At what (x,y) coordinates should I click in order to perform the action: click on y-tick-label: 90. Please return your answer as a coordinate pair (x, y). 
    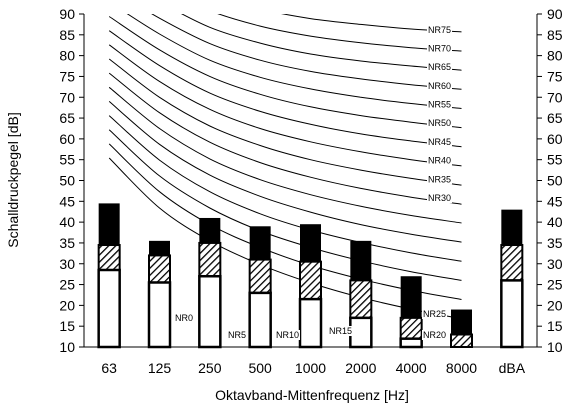
    Looking at the image, I should click on (67, 14).